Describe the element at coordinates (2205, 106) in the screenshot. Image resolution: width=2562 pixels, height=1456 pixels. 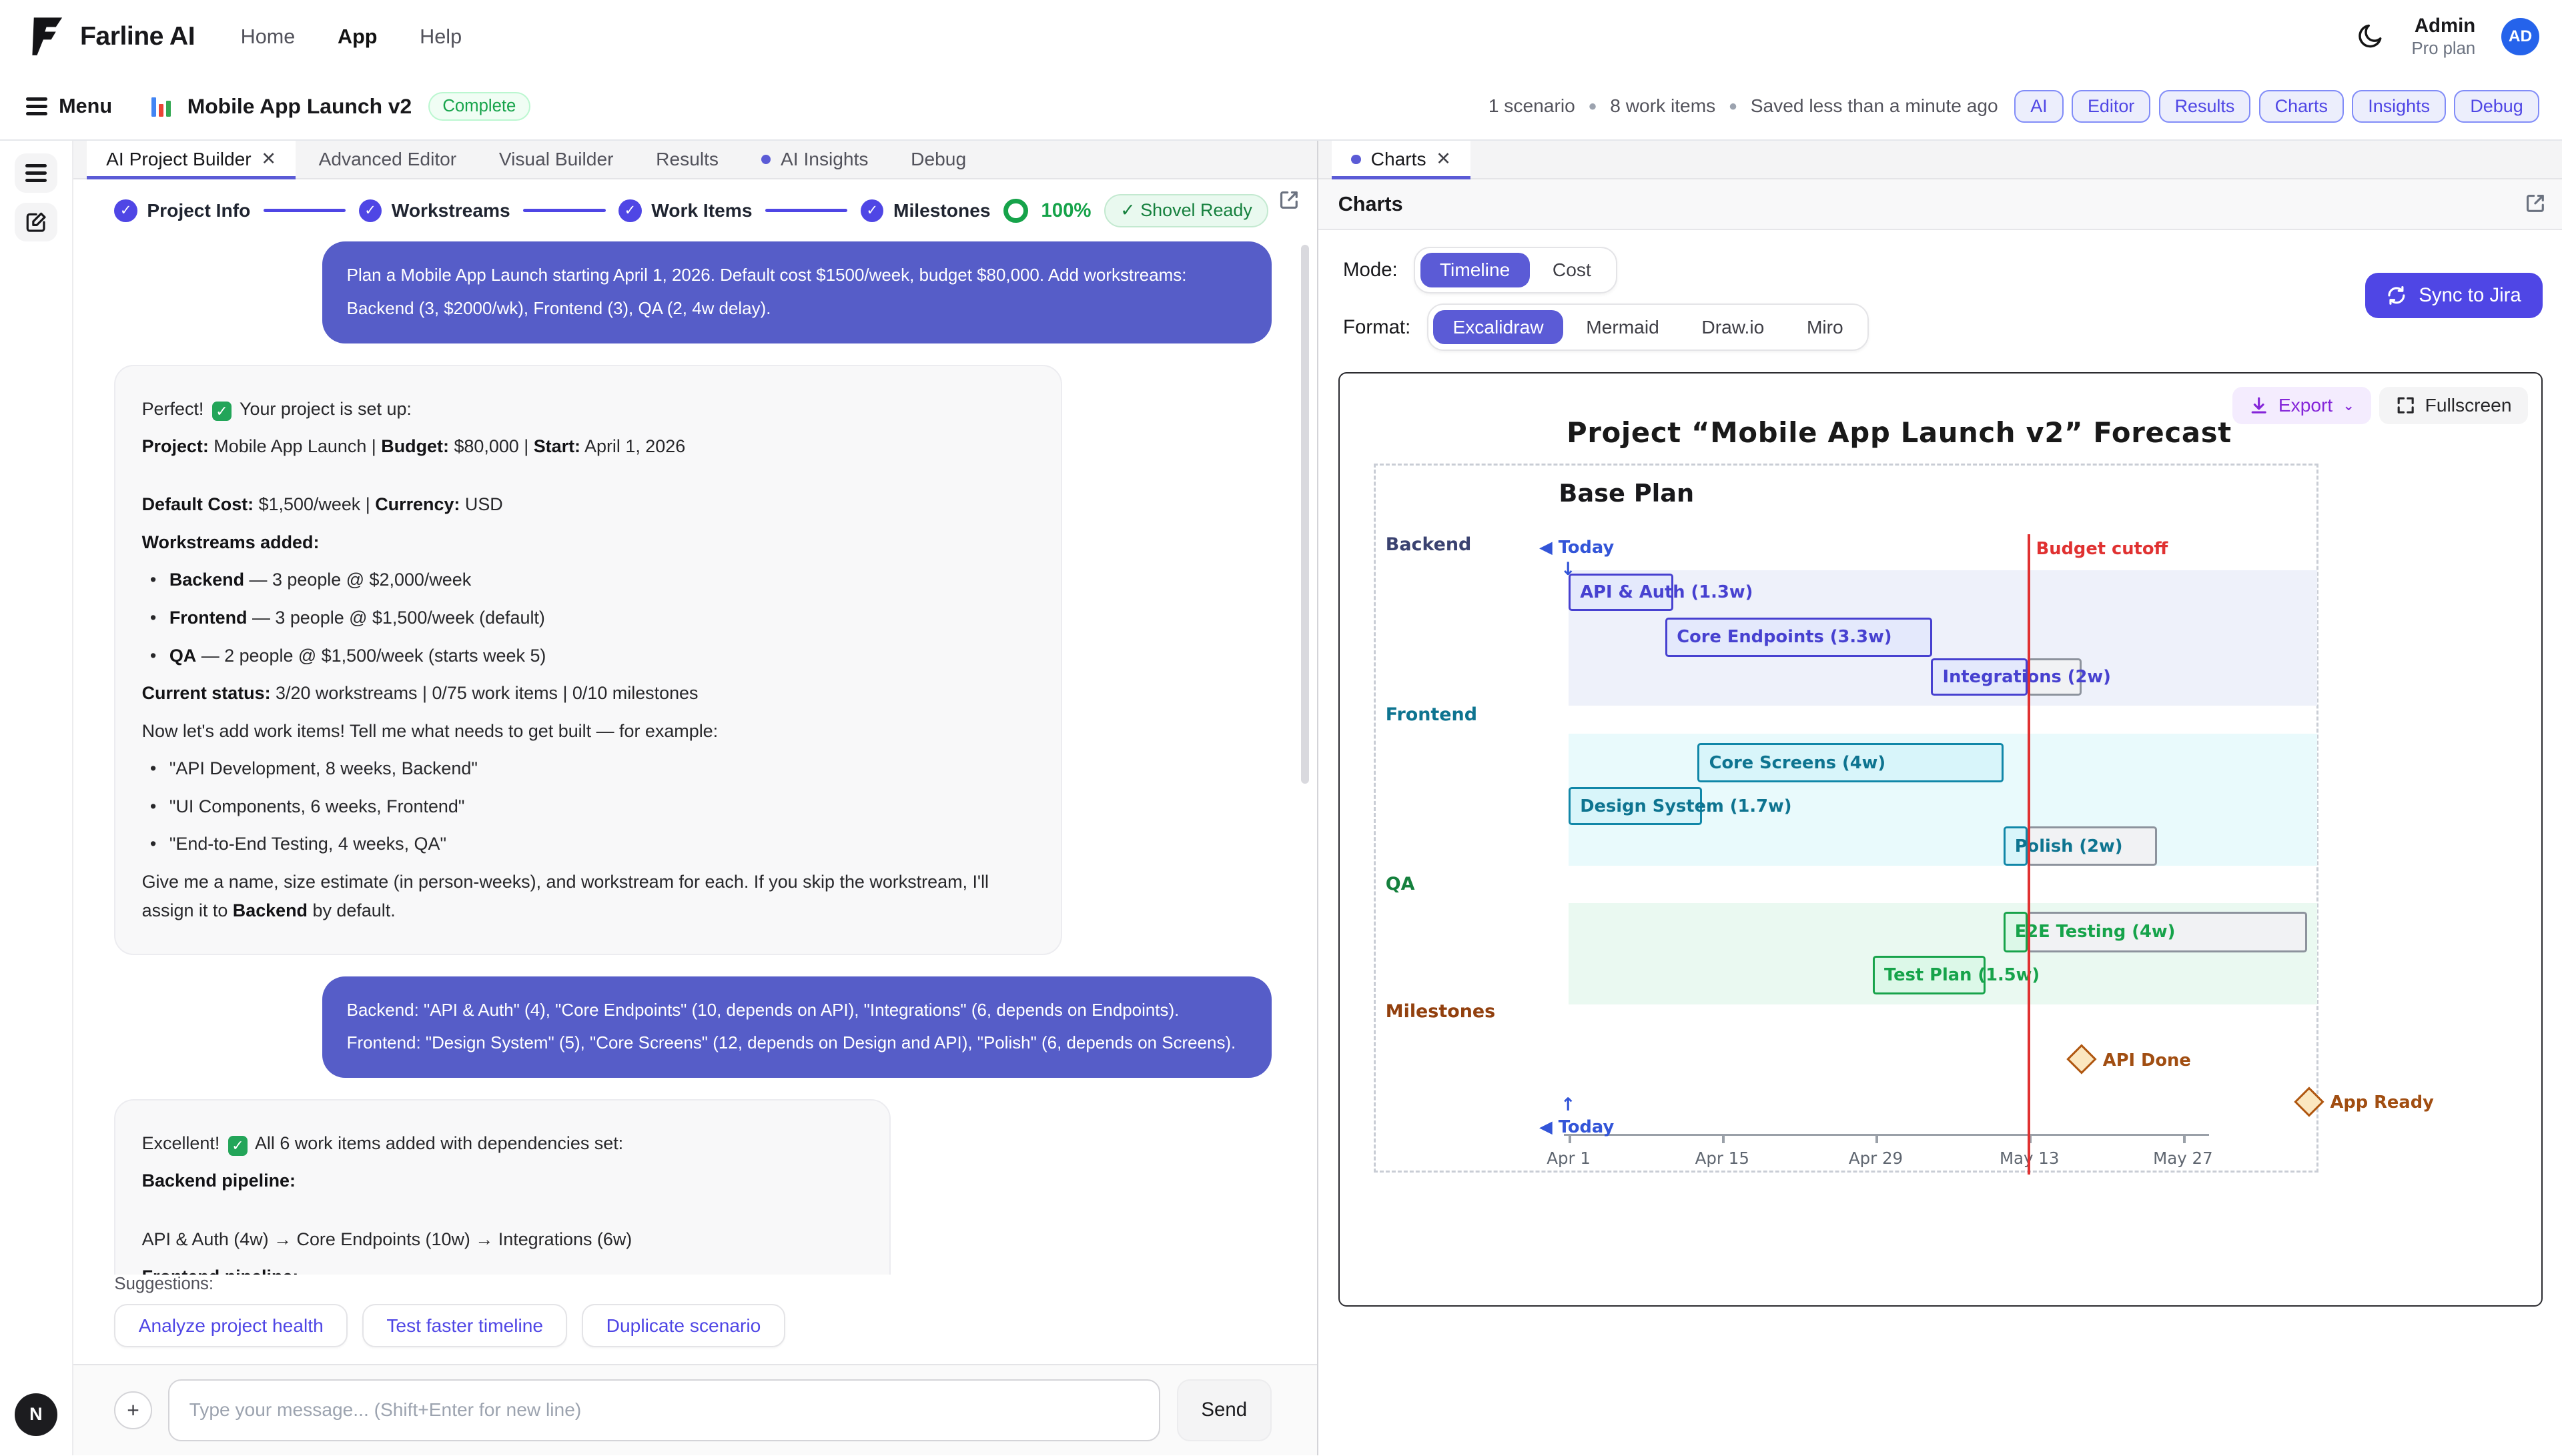
I see `view-pill-results: Results` at that location.